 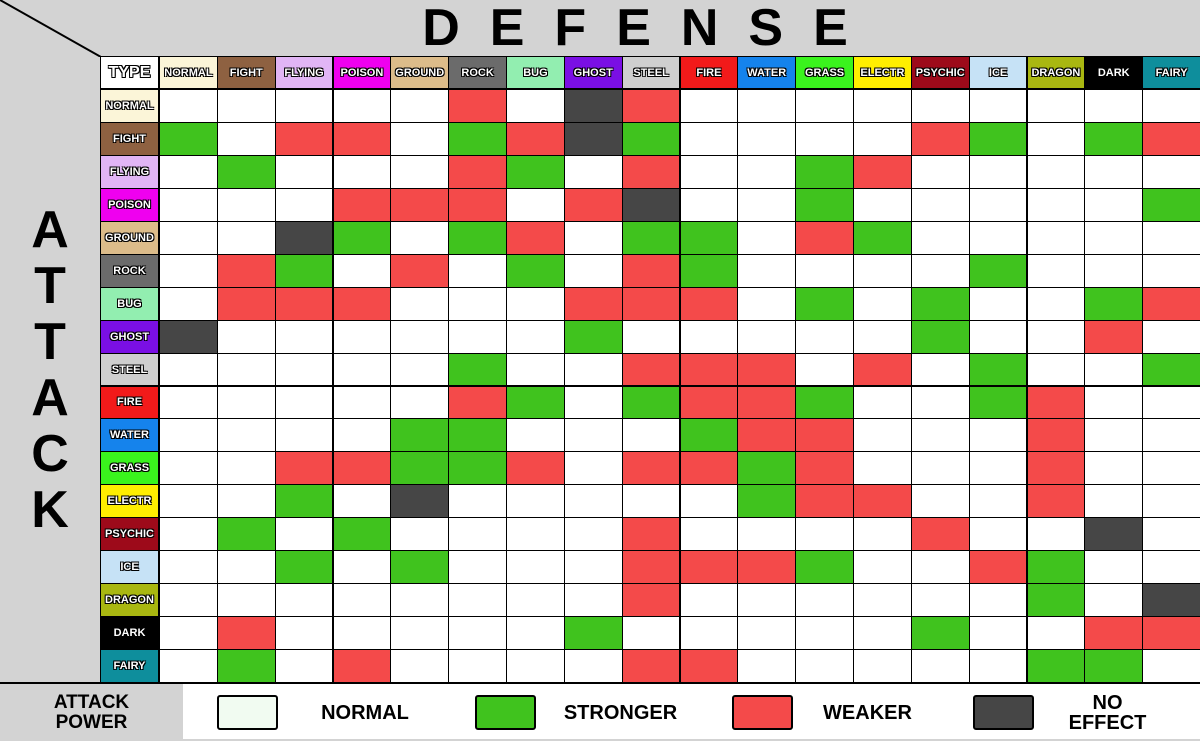 I want to click on matchup-cell-grass-vs-ice, so click(x=998, y=468).